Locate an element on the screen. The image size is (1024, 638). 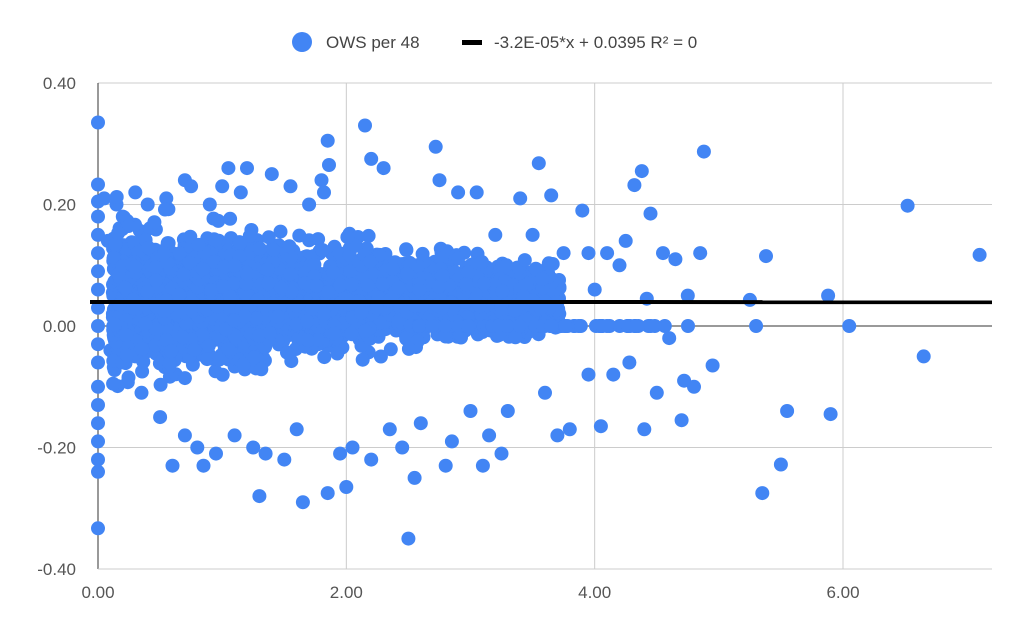
y-tick-label: -0.20 is located at coordinates (56, 448).